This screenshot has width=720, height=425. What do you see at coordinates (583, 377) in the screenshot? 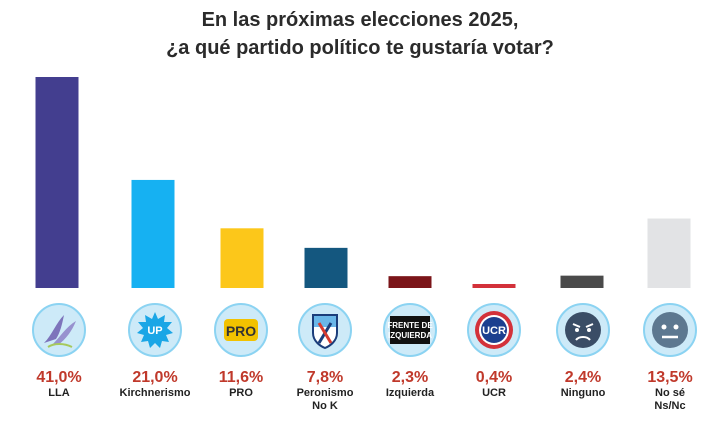
I see `value-label-ninguno: 2,4%` at bounding box center [583, 377].